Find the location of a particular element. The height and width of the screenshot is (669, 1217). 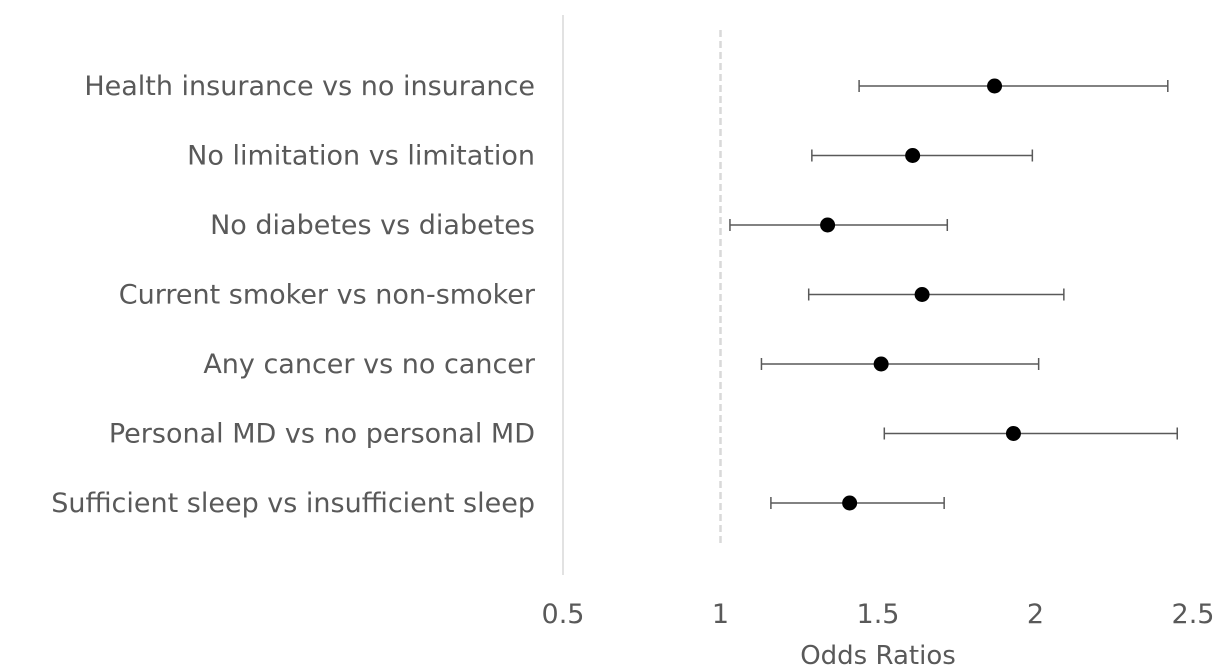

x-tick-labels: 0.5 1 1.5 2 2.5 is located at coordinates (878, 614).